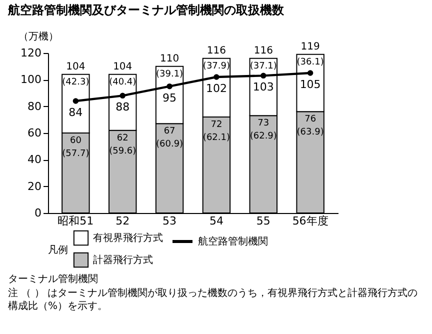  Describe the element at coordinates (310, 46) in the screenshot. I see `total-label: 119` at that location.